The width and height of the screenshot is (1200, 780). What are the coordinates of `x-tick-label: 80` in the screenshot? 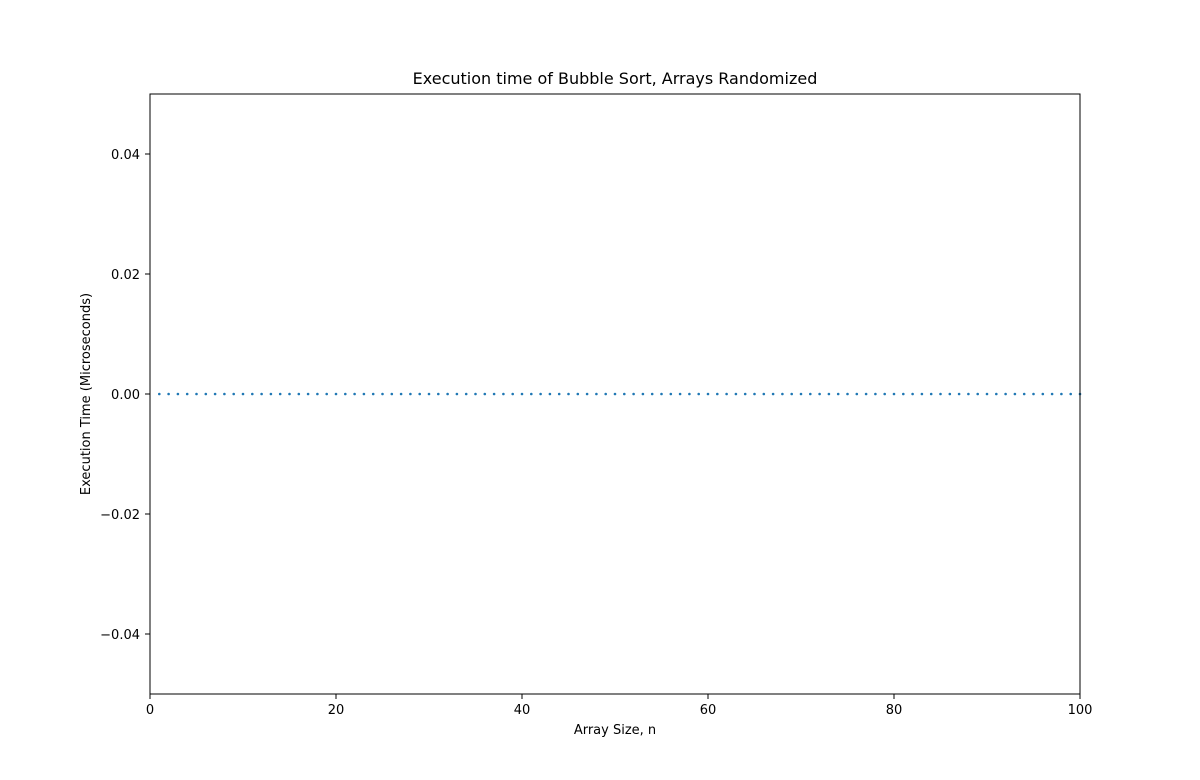 It's located at (894, 710).